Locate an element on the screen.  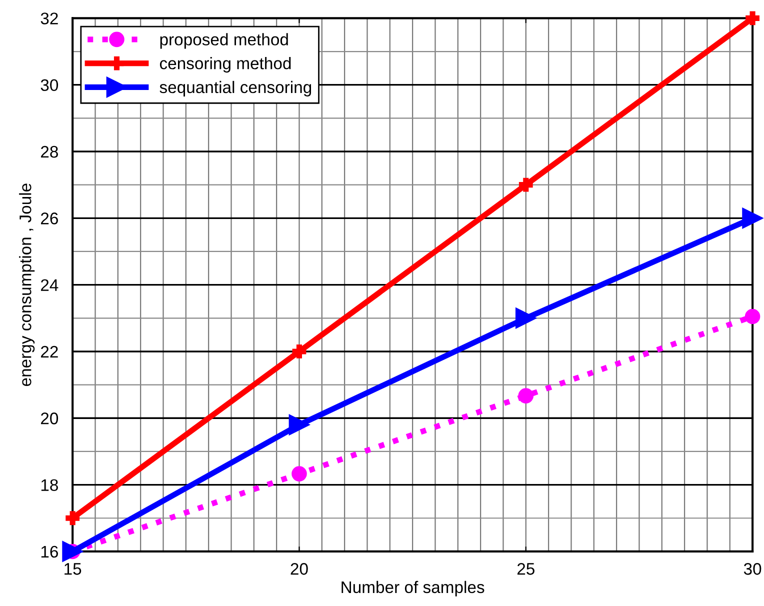
x-axis-title: Number of samples is located at coordinates (413, 588).